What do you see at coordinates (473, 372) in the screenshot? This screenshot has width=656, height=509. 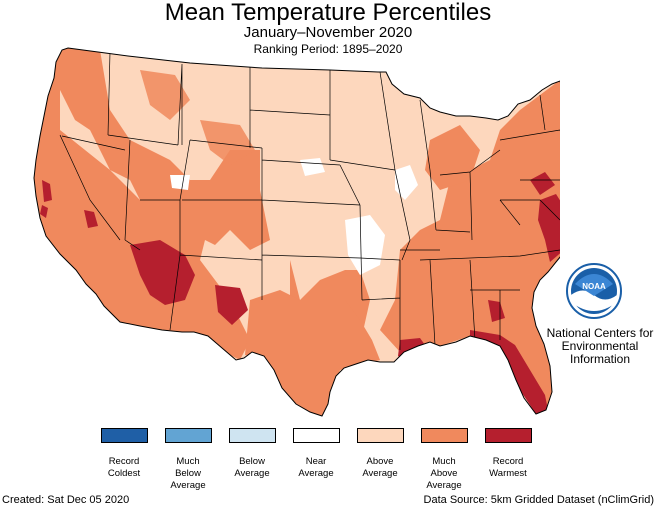 I see `record-warm-gulf` at bounding box center [473, 372].